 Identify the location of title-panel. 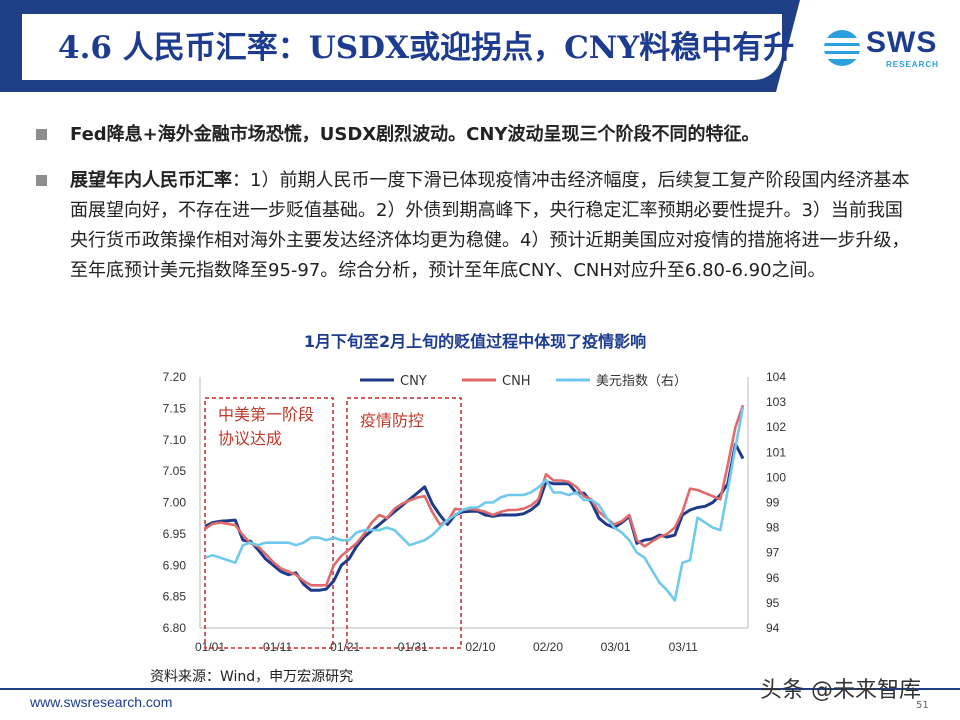
(402, 47).